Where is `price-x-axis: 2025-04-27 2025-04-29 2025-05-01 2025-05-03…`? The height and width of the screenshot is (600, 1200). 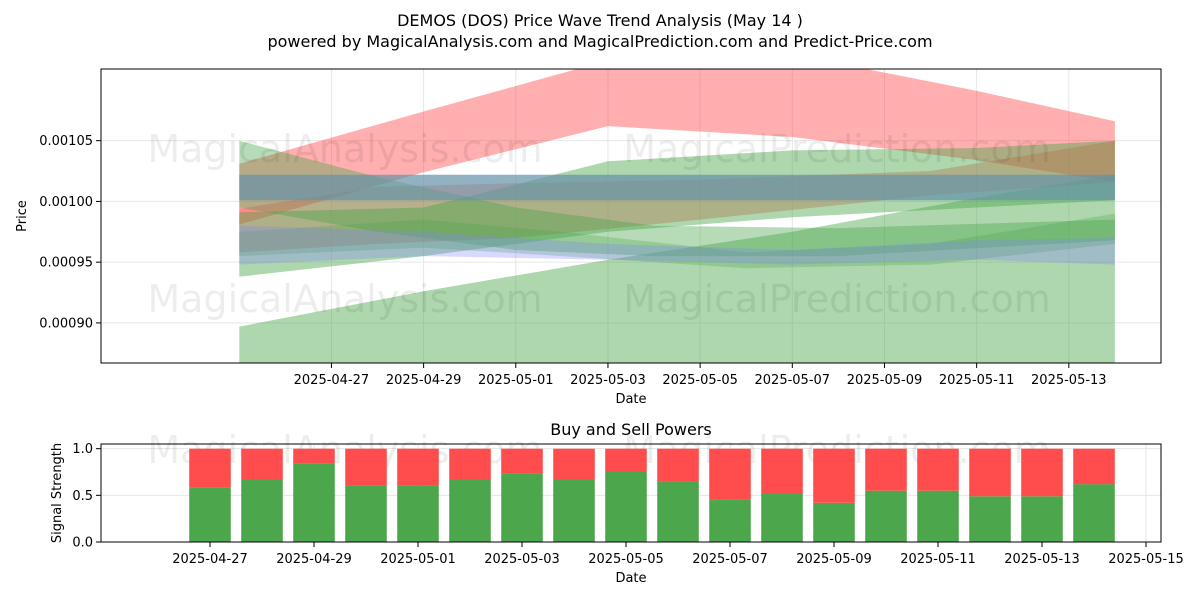 price-x-axis: 2025-04-27 2025-04-29 2025-05-01 2025-05-03… is located at coordinates (700, 375).